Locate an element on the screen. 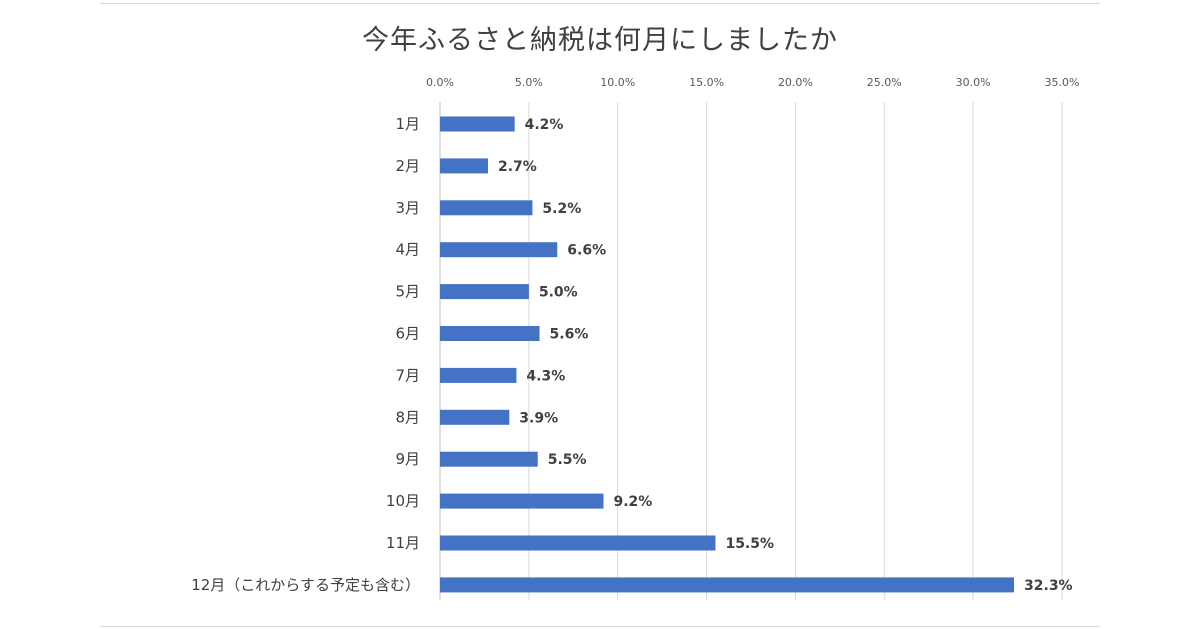 This screenshot has width=1200, height=630. x-tick-label: 30.0% is located at coordinates (973, 82).